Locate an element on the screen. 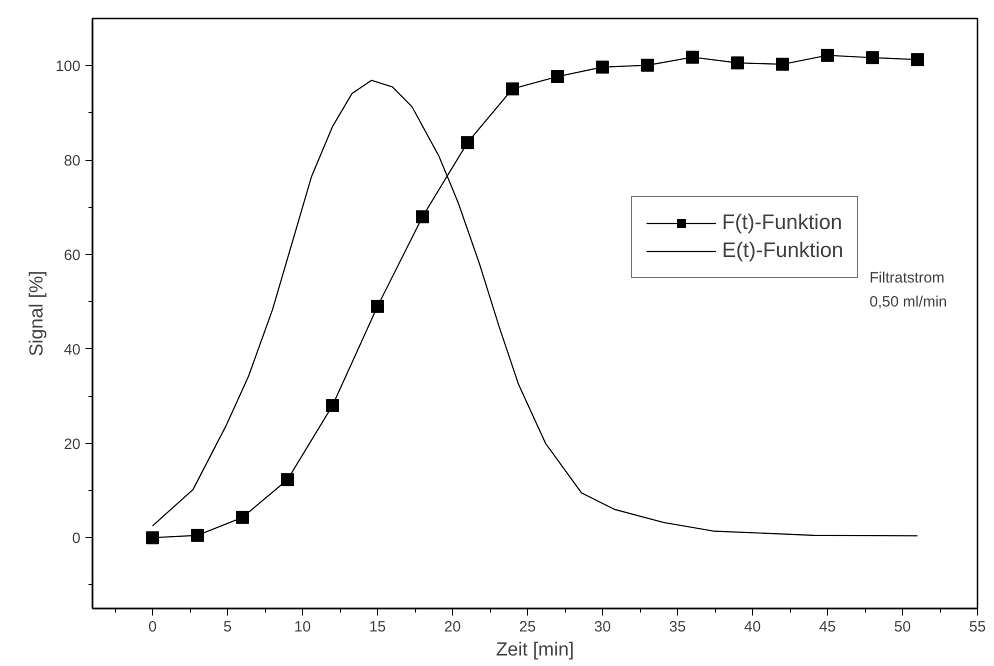  y-tick-label: 40 is located at coordinates (72, 349).